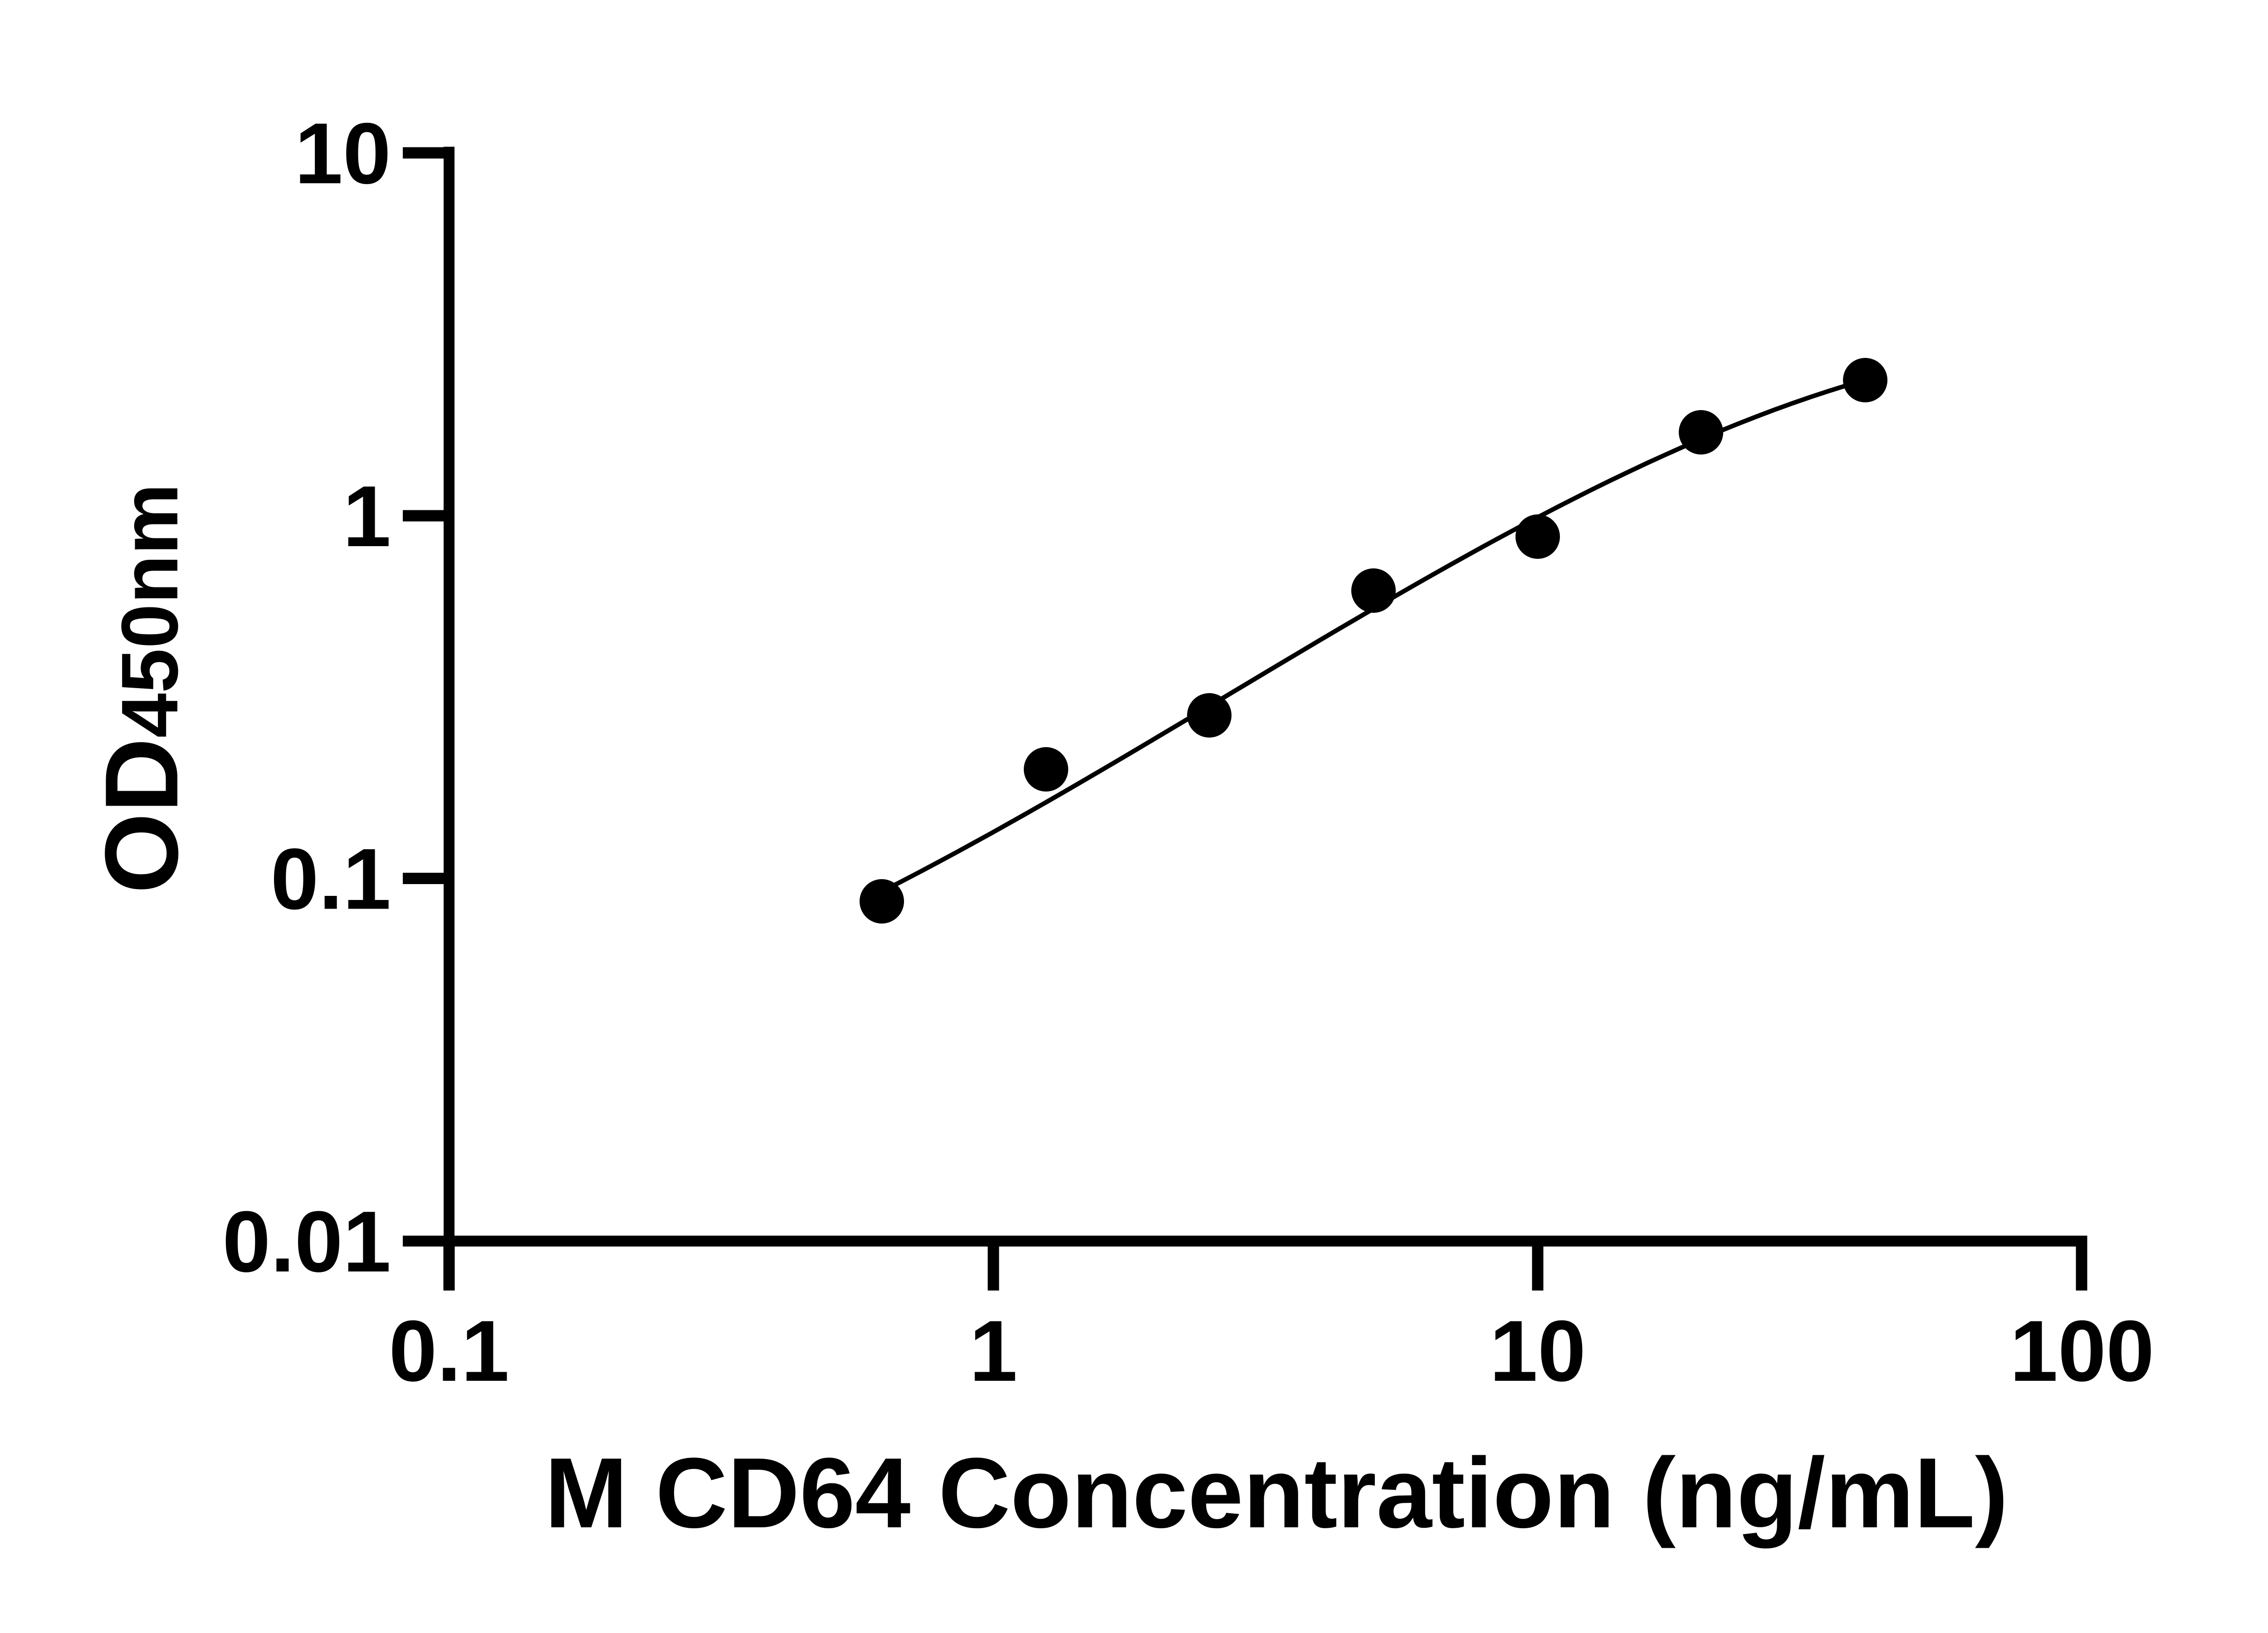  I want to click on svg-text: OD450nm, so click(141, 689).